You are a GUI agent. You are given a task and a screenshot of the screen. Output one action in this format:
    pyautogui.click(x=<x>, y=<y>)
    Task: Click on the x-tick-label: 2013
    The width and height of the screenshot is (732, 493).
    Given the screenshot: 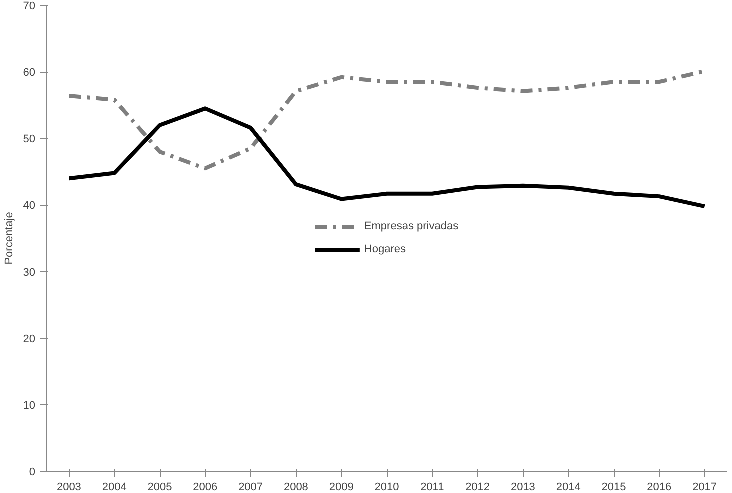 What is the action you would take?
    pyautogui.click(x=523, y=487)
    